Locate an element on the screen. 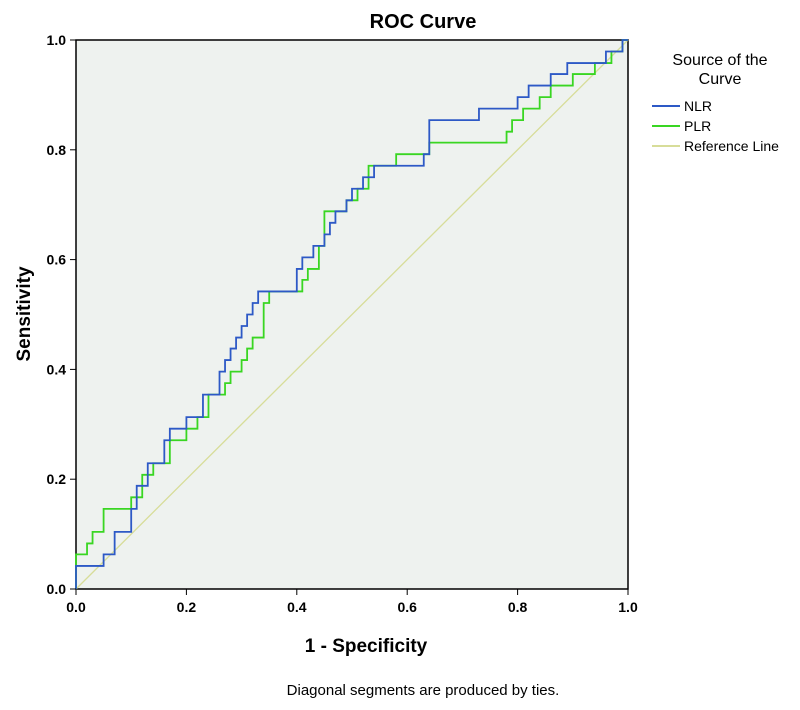 This screenshot has width=800, height=710. y-tick-label: 0.4 is located at coordinates (57, 369).